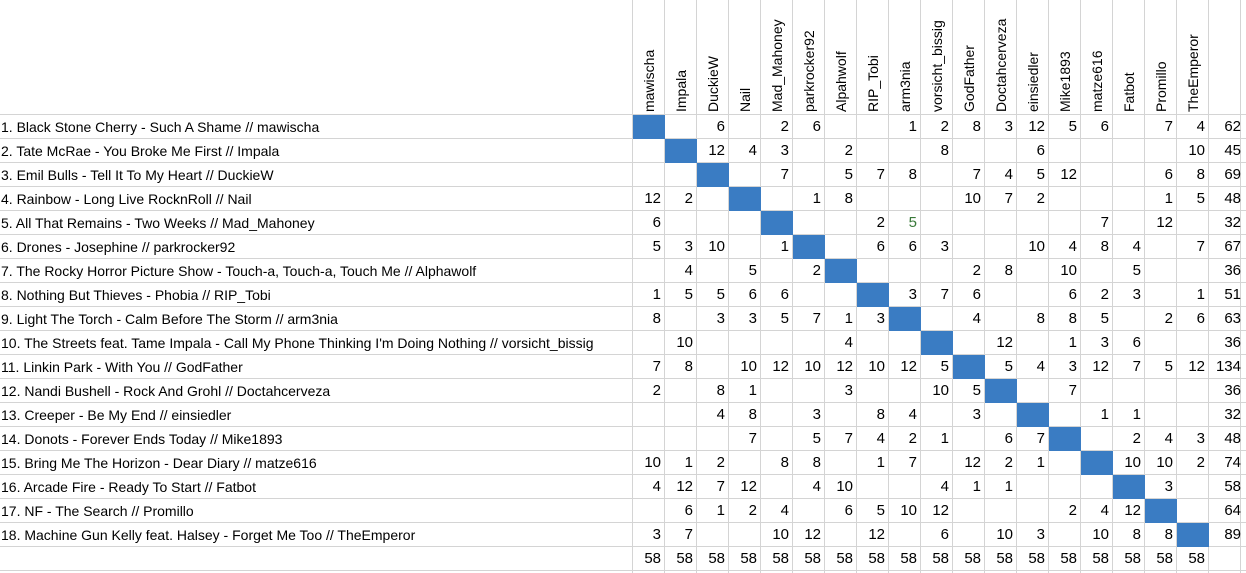 This screenshot has height=573, width=1246. Describe the element at coordinates (126, 199) in the screenshot. I see `song-label: 4. Rainbow - Long Live RocknRoll // Nail` at that location.